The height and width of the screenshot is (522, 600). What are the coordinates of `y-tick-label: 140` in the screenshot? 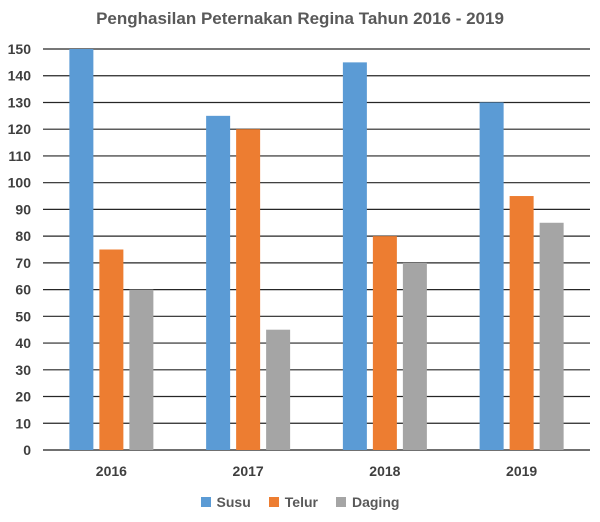 It's located at (20, 76).